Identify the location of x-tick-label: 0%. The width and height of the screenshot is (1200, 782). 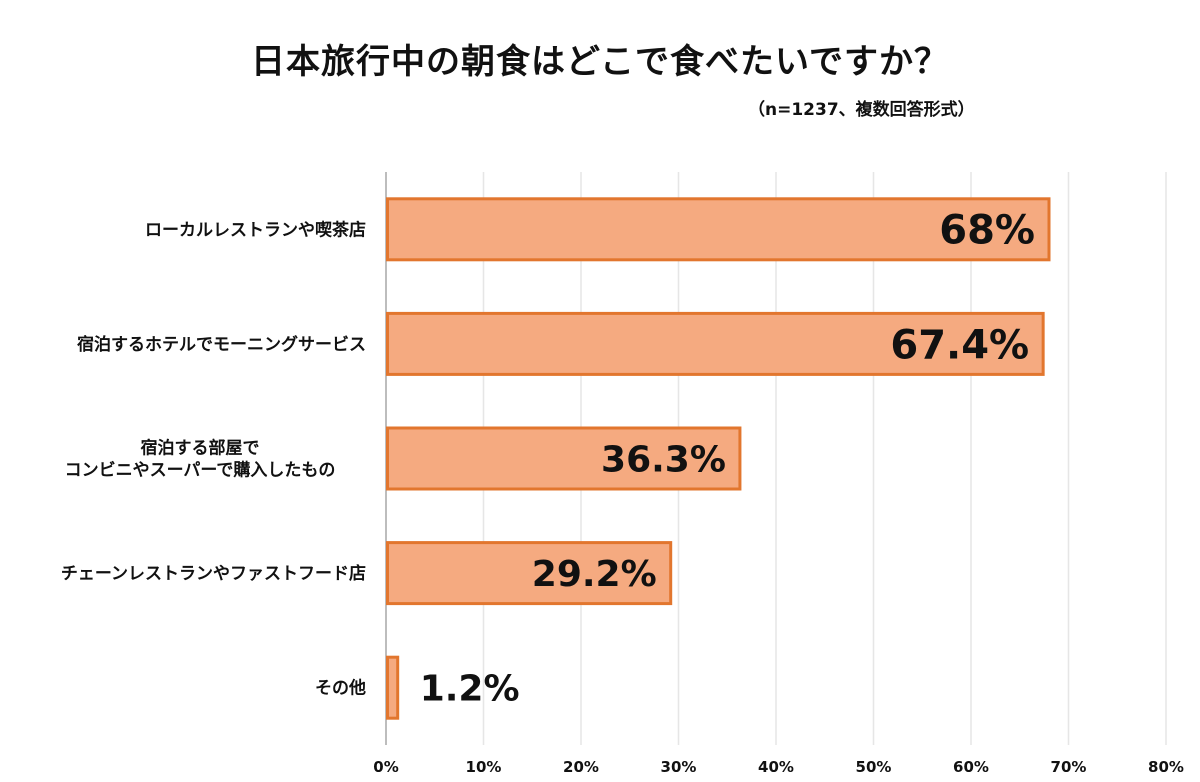
(385, 767).